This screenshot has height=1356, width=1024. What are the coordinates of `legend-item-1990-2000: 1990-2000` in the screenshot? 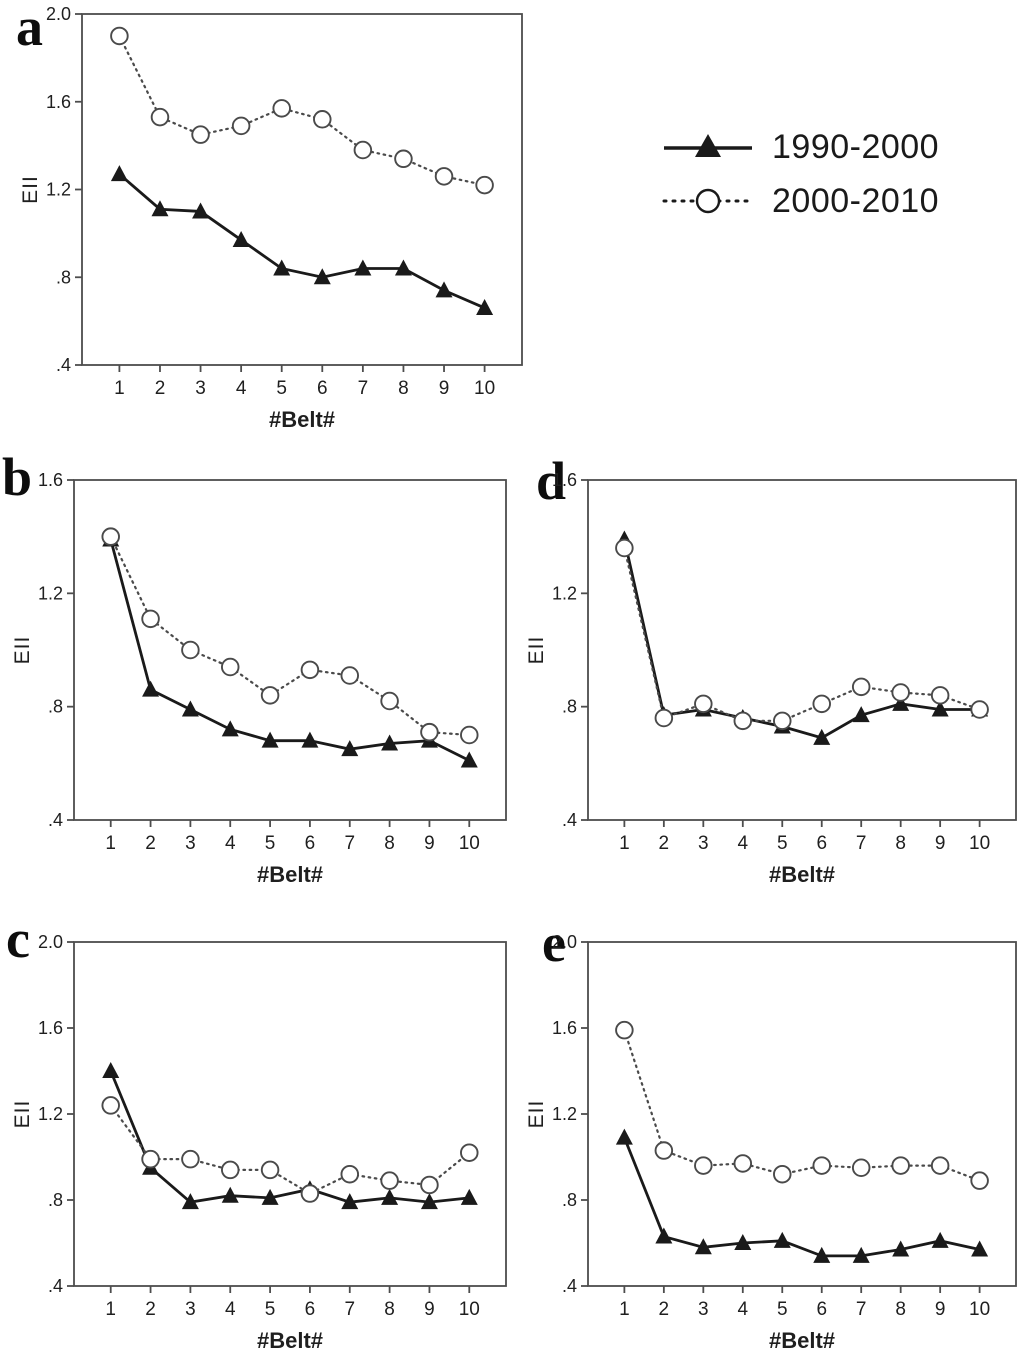 It's located at (800, 147).